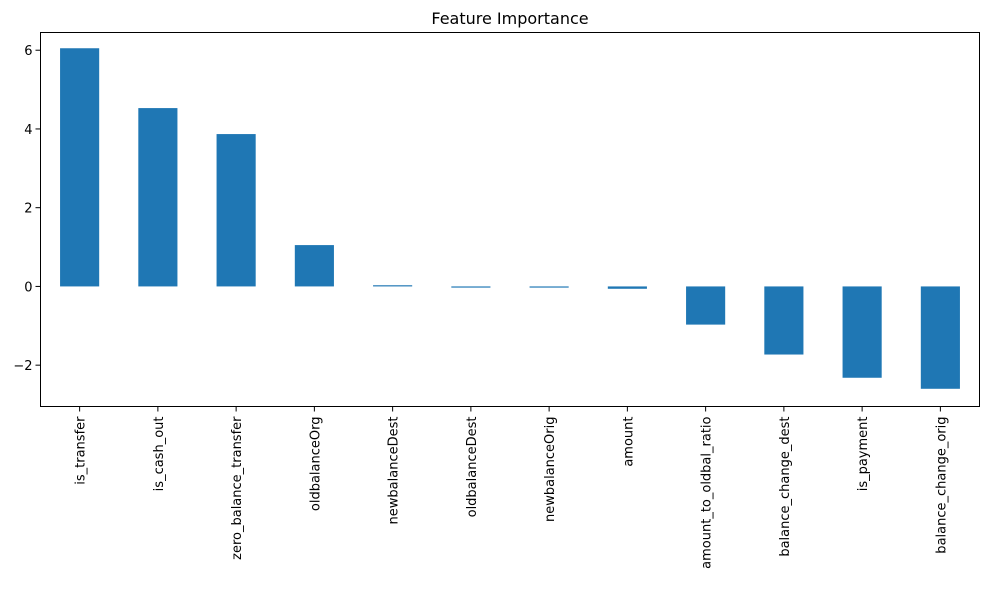 Image resolution: width=989 pixels, height=590 pixels. I want to click on y-tick-label: 4, so click(28, 130).